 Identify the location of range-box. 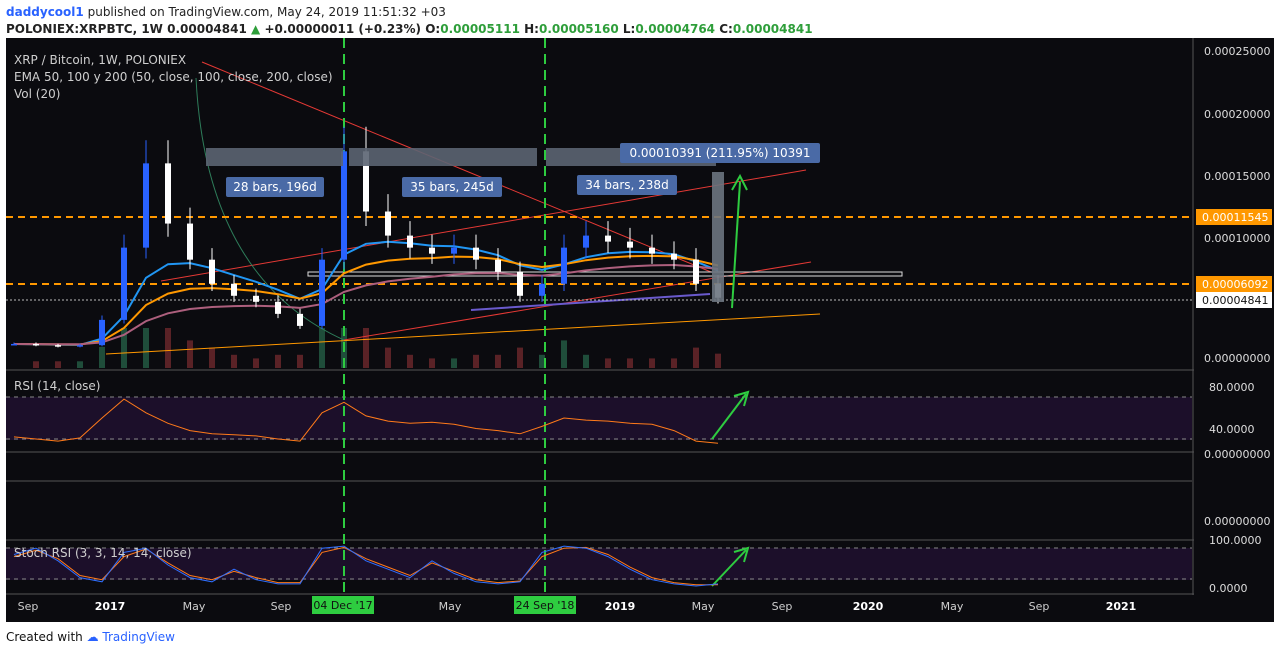
(605, 274).